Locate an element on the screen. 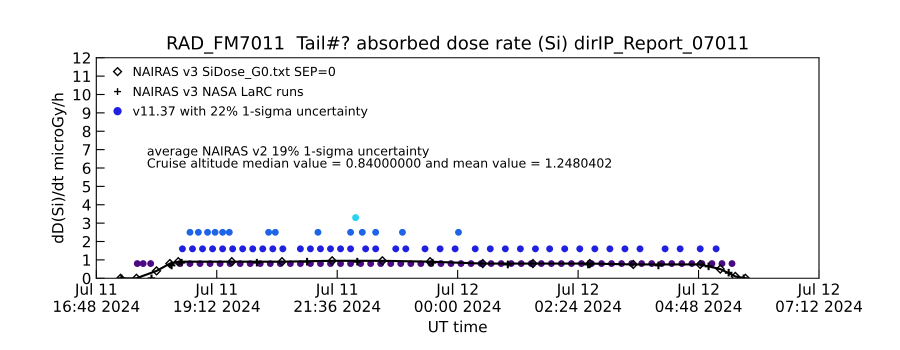 The image size is (900, 350). x-tick-label: Jul 11 19:12 2024 is located at coordinates (217, 297).